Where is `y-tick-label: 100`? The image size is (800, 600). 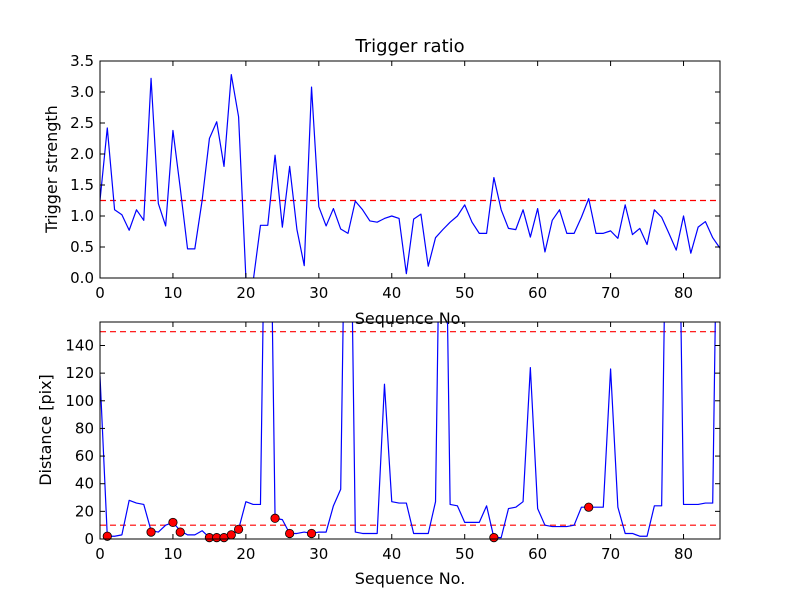
y-tick-label: 100 is located at coordinates (79, 401).